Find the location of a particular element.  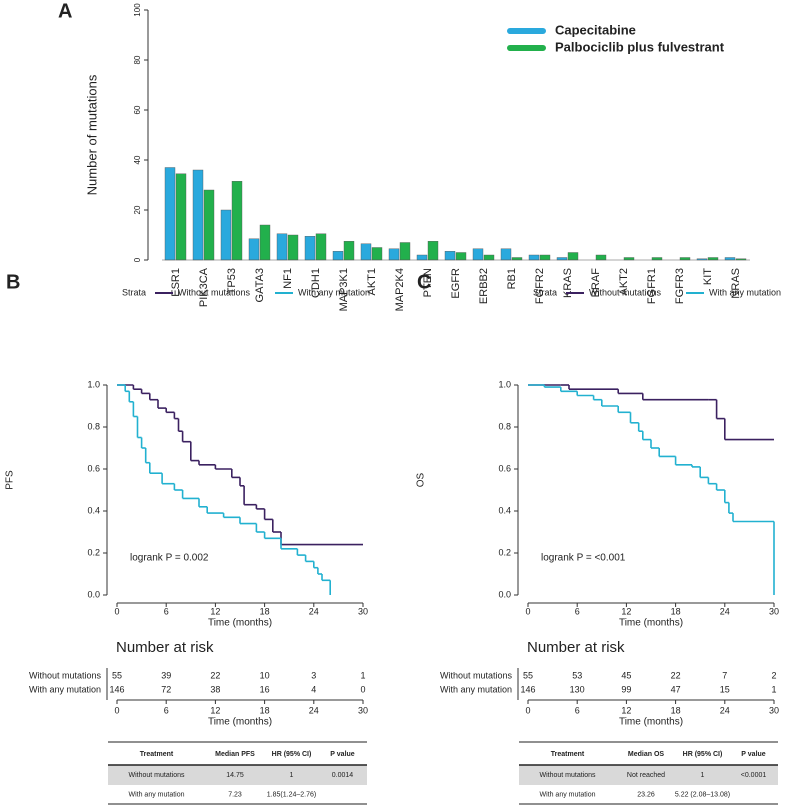

table-cell: Not reached is located at coordinates (646, 775).